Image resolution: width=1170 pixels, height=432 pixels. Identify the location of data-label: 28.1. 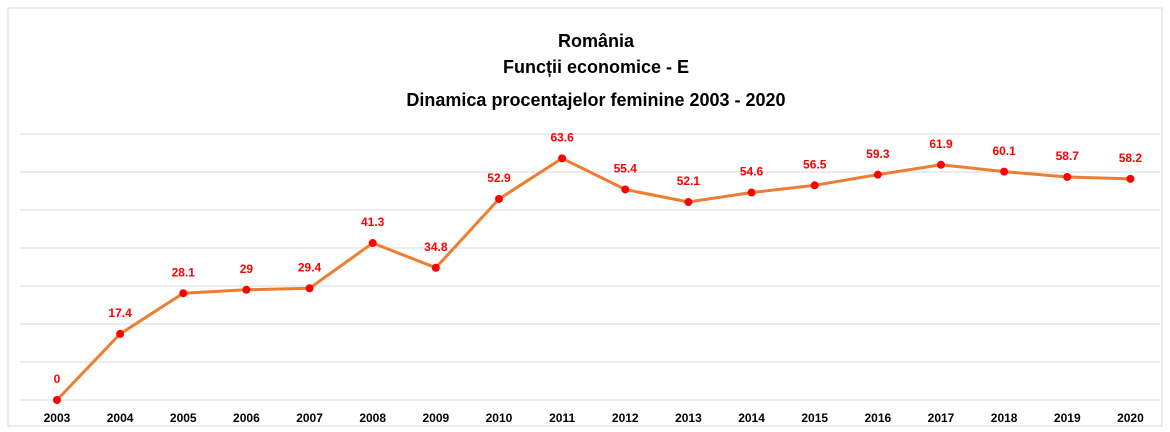
(184, 272).